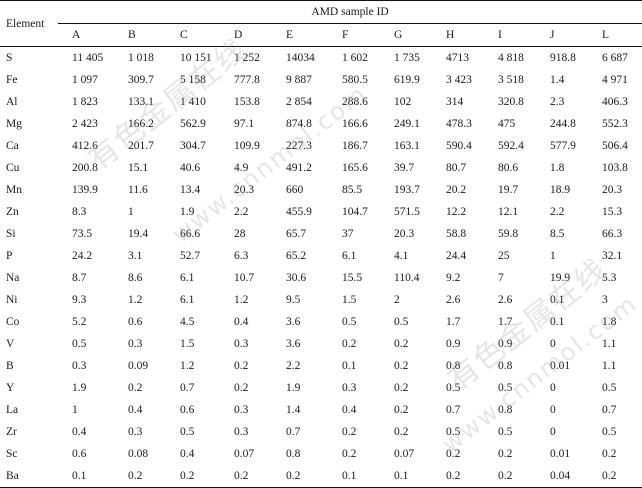  What do you see at coordinates (85, 168) in the screenshot?
I see `value-cell: 200.8` at bounding box center [85, 168].